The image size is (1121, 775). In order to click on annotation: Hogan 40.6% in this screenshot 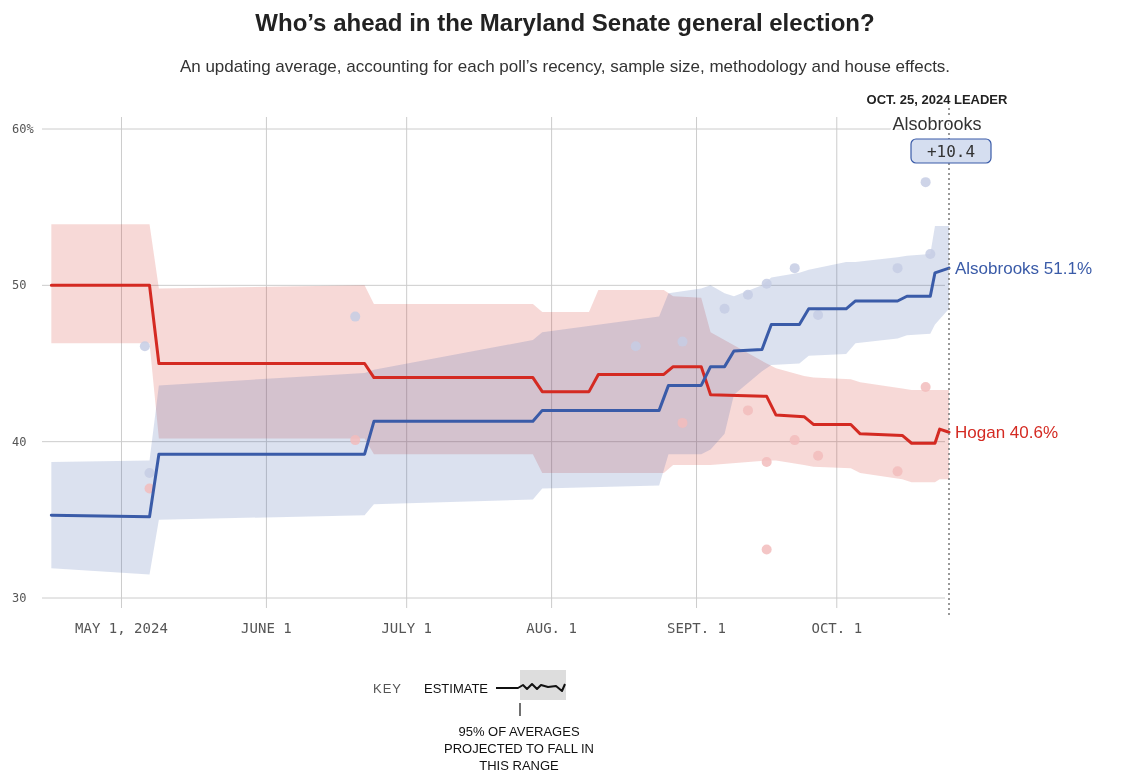, I will do `click(1007, 433)`.